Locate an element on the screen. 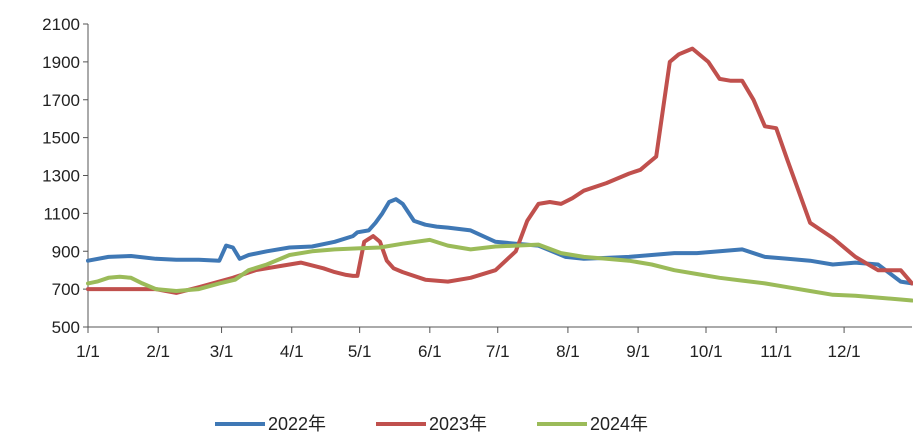 The image size is (913, 444). y-tick-label: 1300 is located at coordinates (61, 176).